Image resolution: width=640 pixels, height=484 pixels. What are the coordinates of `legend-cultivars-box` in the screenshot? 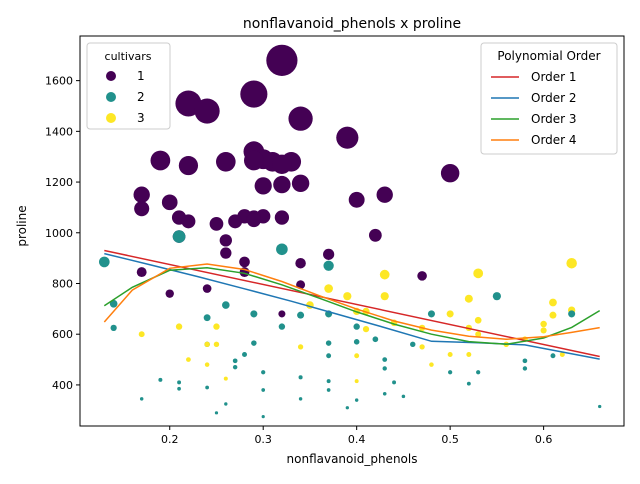 It's located at (128, 86).